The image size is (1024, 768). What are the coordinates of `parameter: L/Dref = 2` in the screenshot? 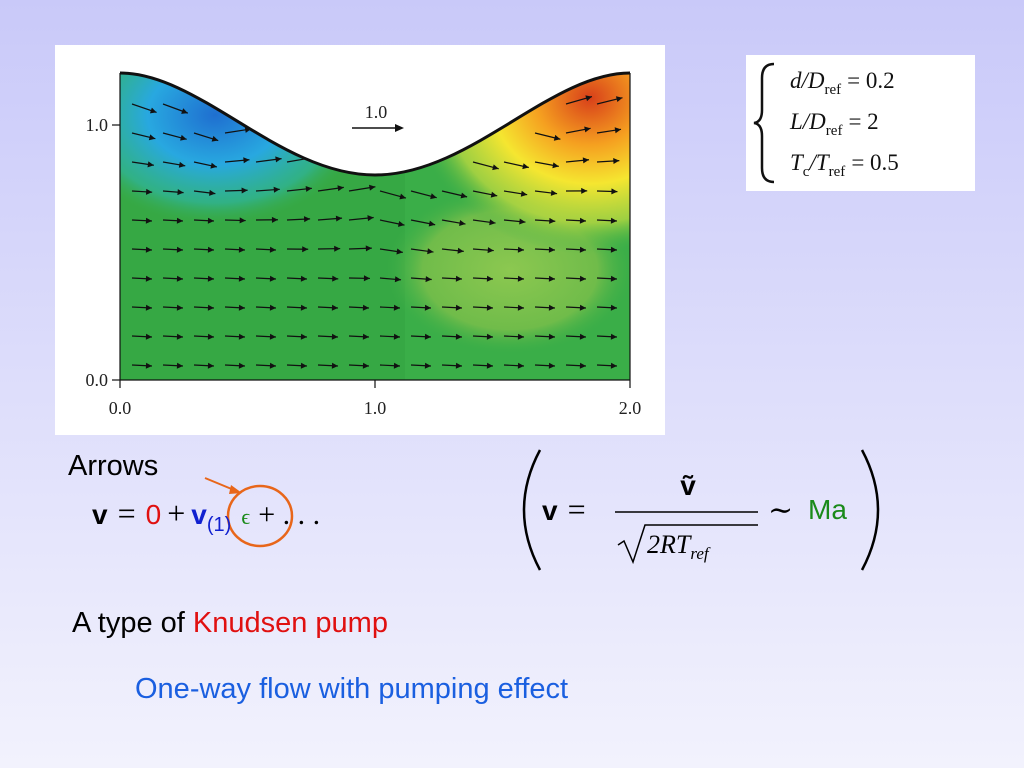 It's located at (834, 124).